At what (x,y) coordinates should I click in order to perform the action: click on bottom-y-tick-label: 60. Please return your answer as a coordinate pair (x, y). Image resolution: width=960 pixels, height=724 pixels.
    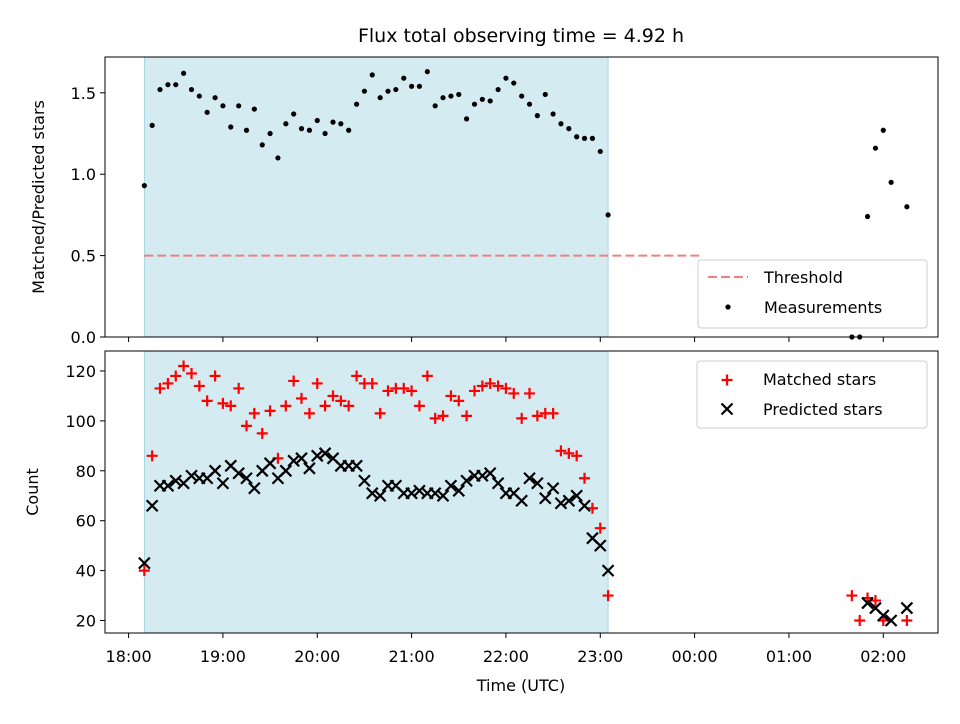
    Looking at the image, I should click on (86, 521).